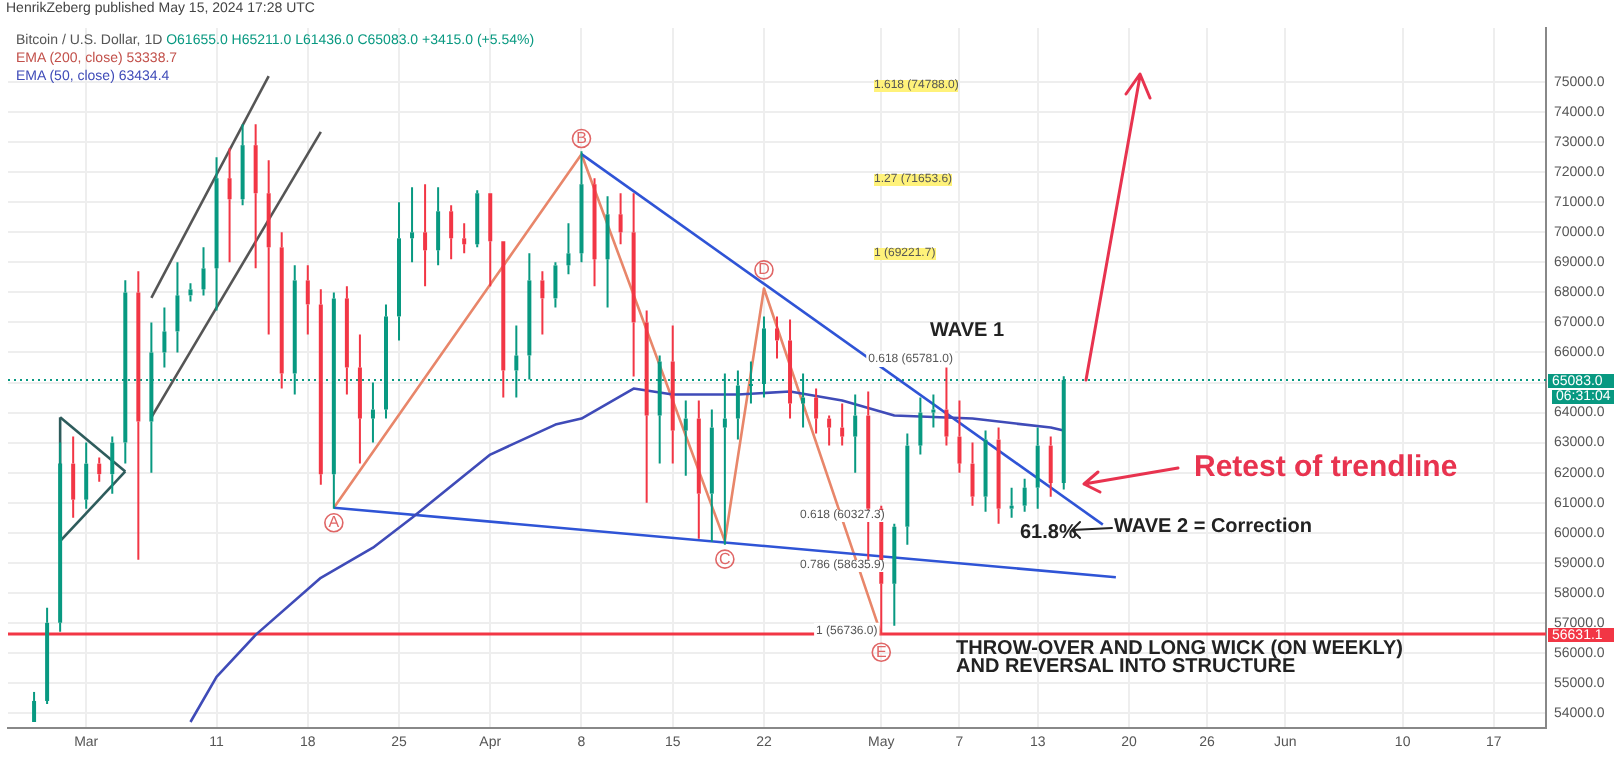 Image resolution: width=1622 pixels, height=780 pixels. What do you see at coordinates (764, 269) in the screenshot?
I see `annotation: D` at bounding box center [764, 269].